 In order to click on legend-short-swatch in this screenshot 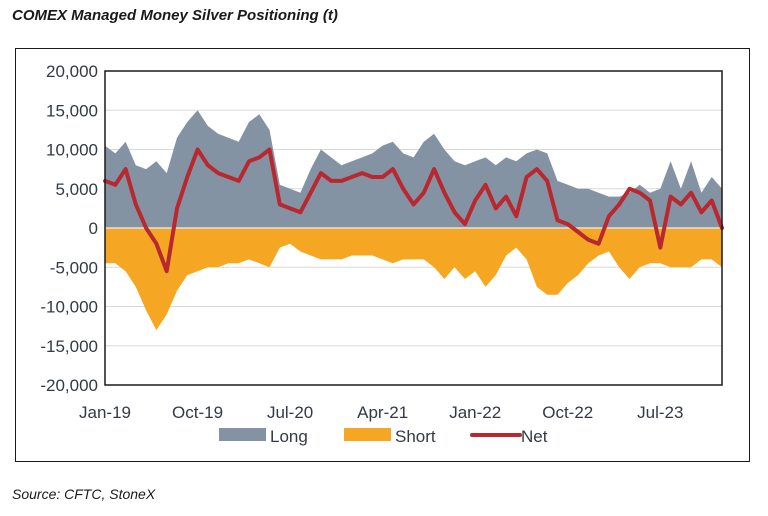, I will do `click(367, 434)`.